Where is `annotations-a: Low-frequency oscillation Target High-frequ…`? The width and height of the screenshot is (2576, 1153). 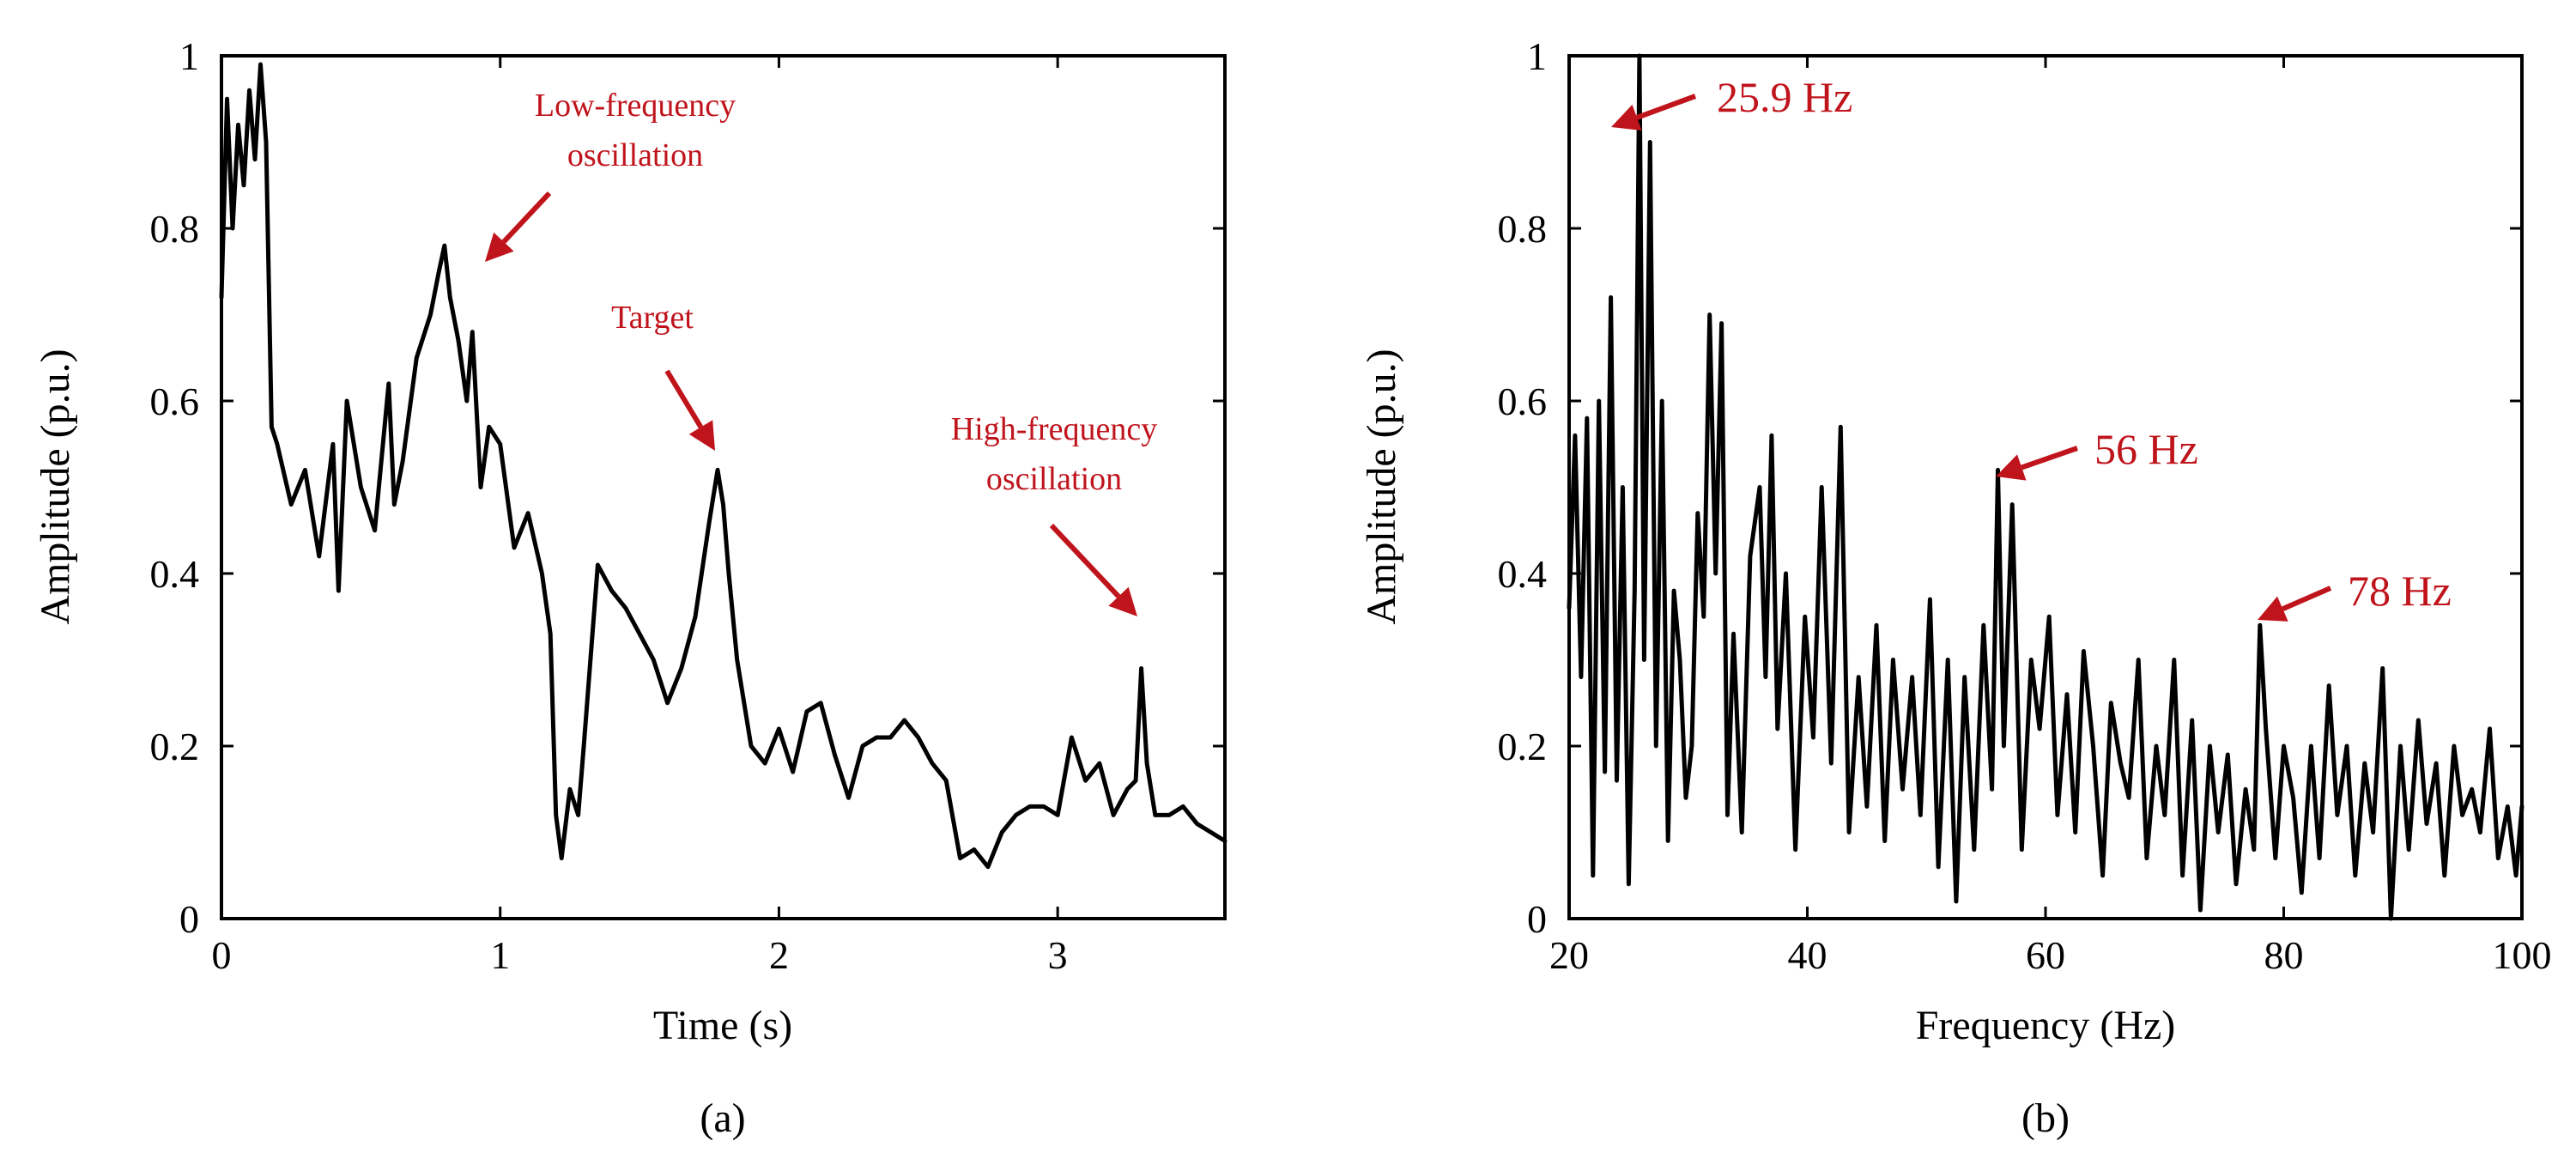
annotations-a: Low-frequency oscillation Target High-frequ… is located at coordinates (821, 352).